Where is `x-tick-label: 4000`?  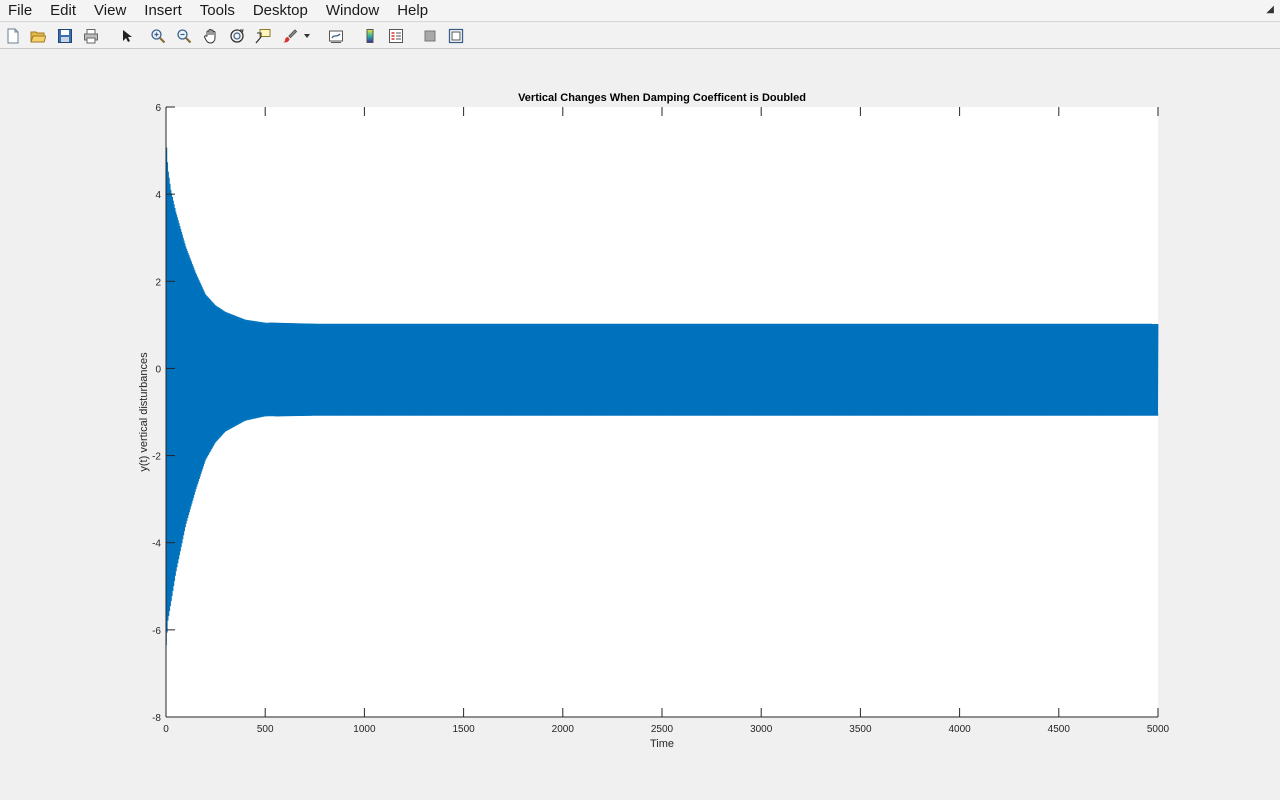
x-tick-label: 4000 is located at coordinates (959, 729).